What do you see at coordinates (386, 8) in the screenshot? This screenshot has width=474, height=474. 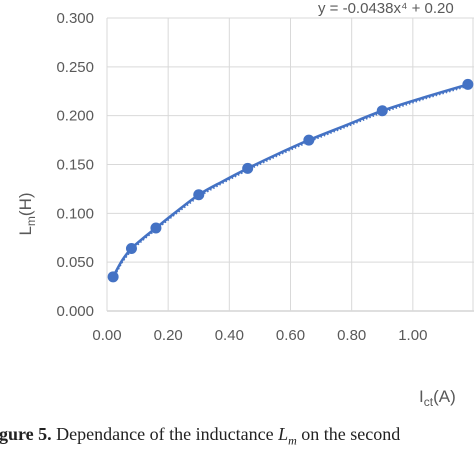 I see `trendline-equation: y = -0.0438x⁴ + 0.20` at bounding box center [386, 8].